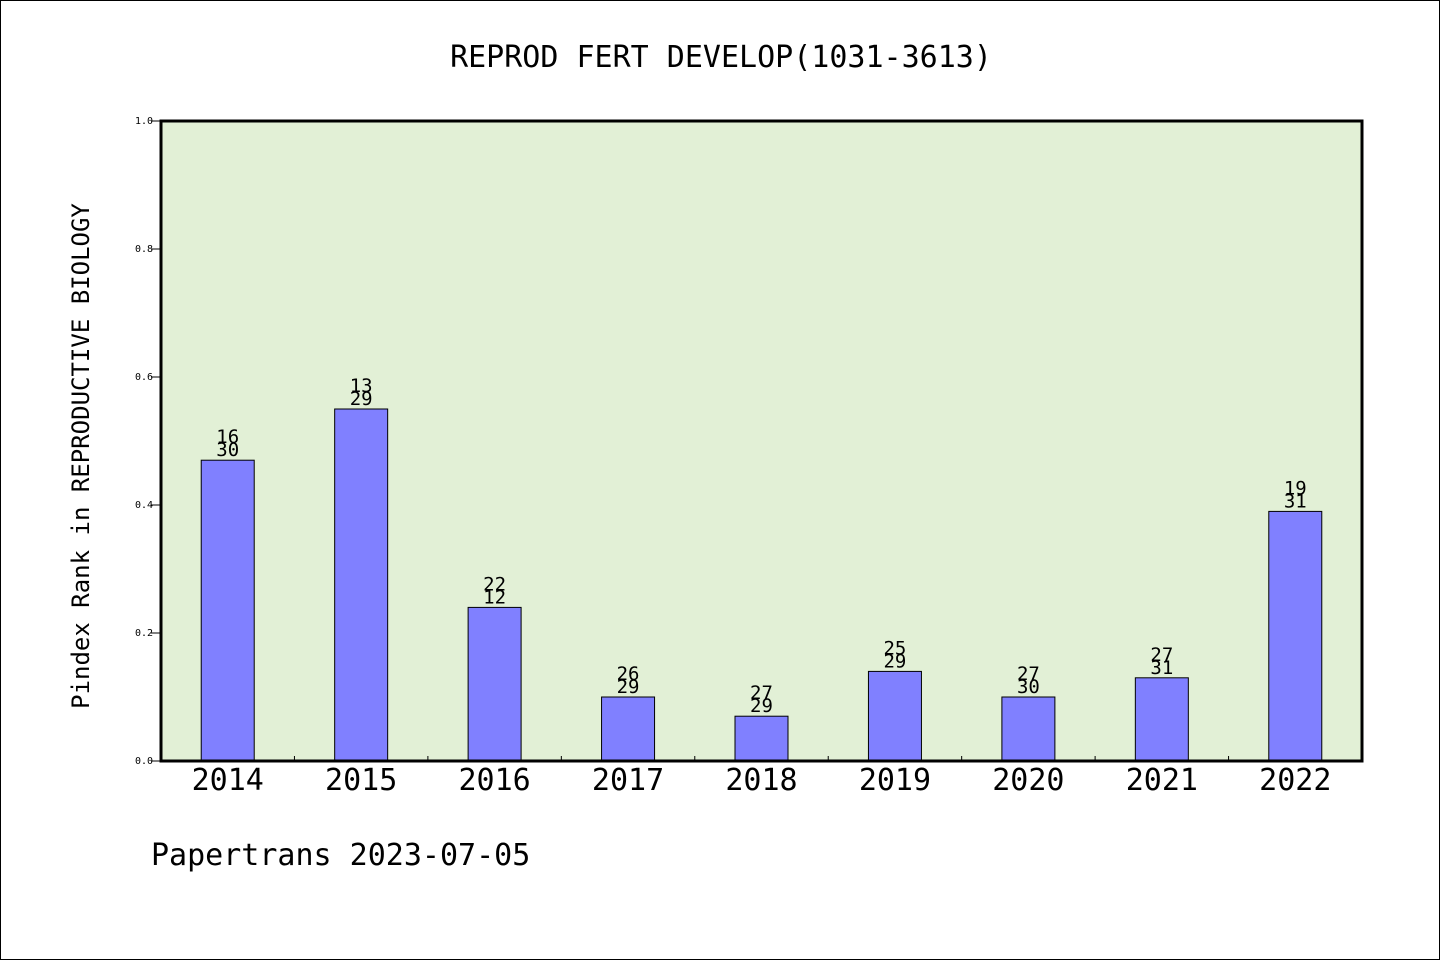 This screenshot has height=961, width=1440. What do you see at coordinates (361, 780) in the screenshot?
I see `x-tick-label: 2015` at bounding box center [361, 780].